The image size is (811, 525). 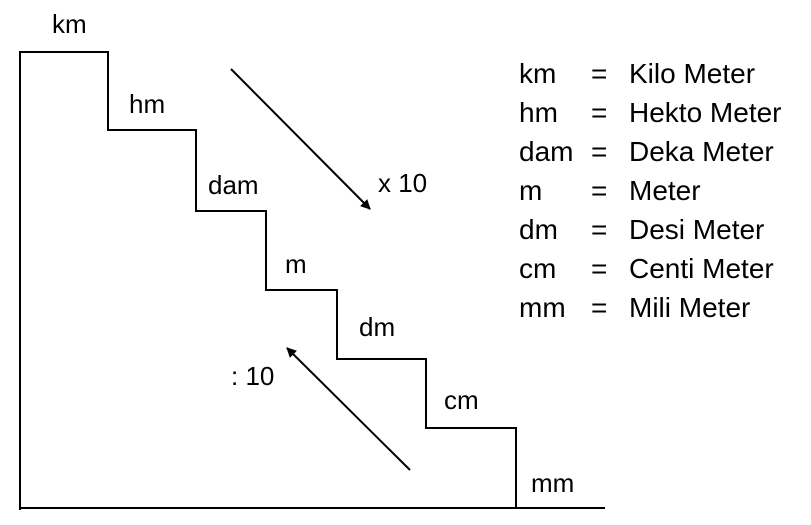 What do you see at coordinates (542, 307) in the screenshot?
I see `legend-abbr: mm` at bounding box center [542, 307].